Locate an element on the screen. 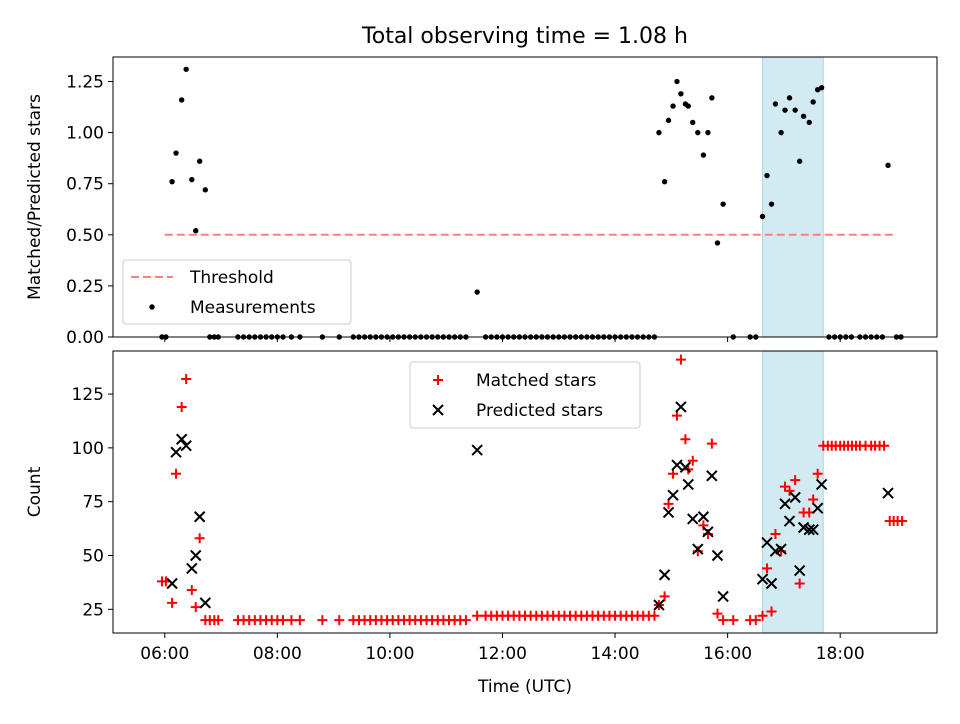 The width and height of the screenshot is (960, 724). x-tick-label: 16:00 is located at coordinates (727, 654).